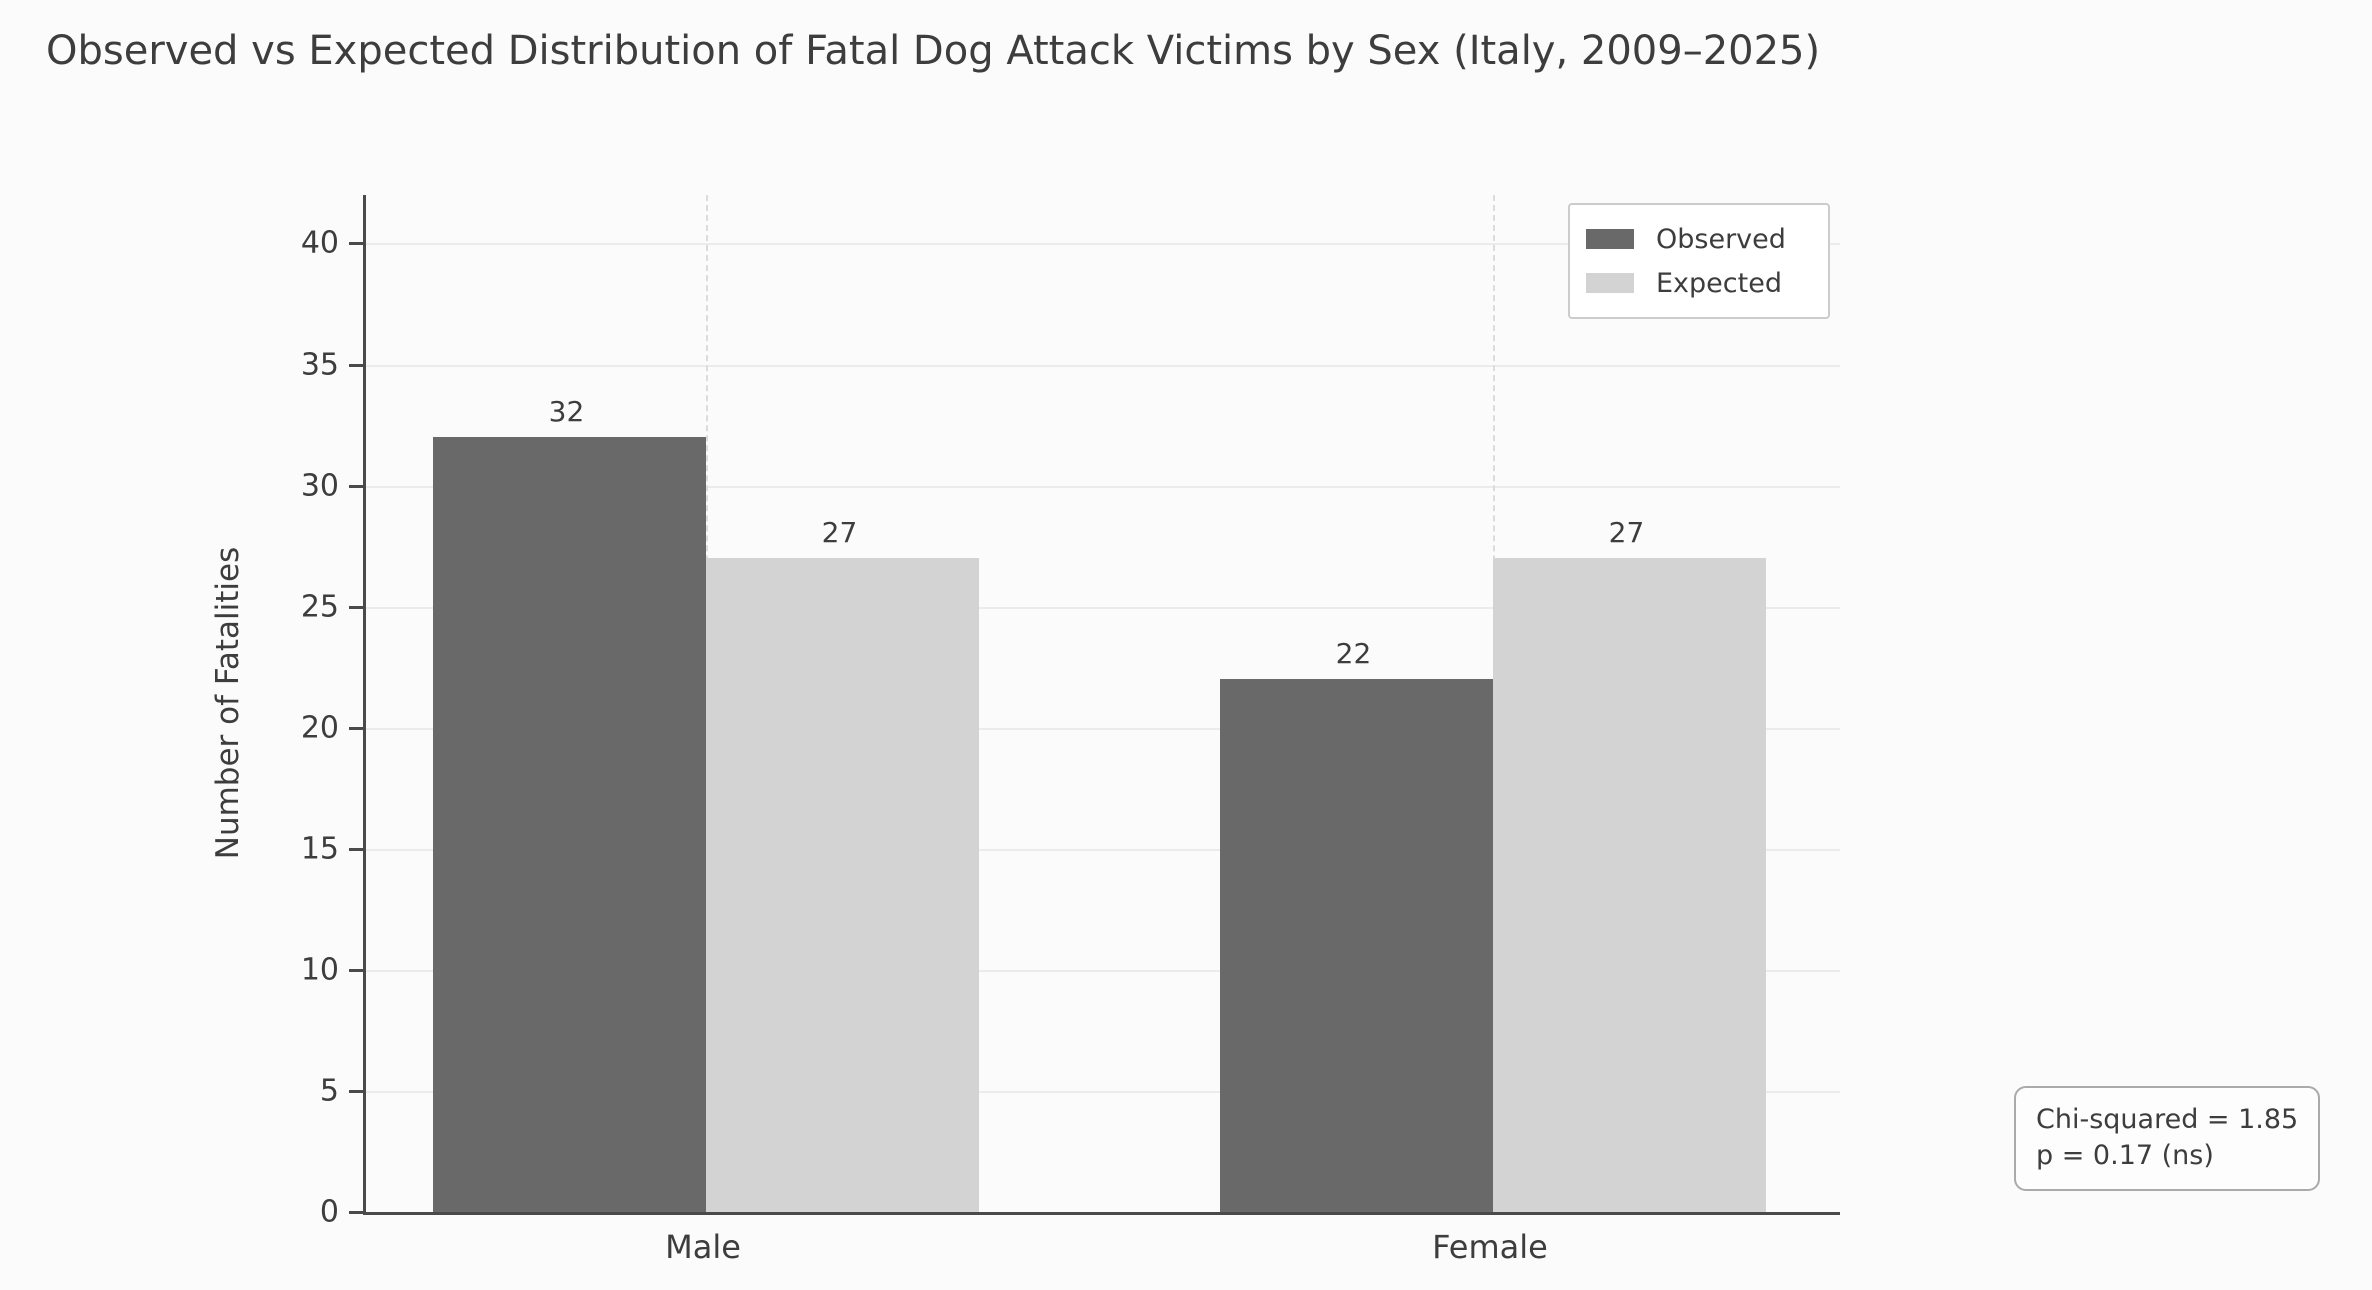 The height and width of the screenshot is (1290, 2372). What do you see at coordinates (319, 364) in the screenshot?
I see `y-tick-label: 35` at bounding box center [319, 364].